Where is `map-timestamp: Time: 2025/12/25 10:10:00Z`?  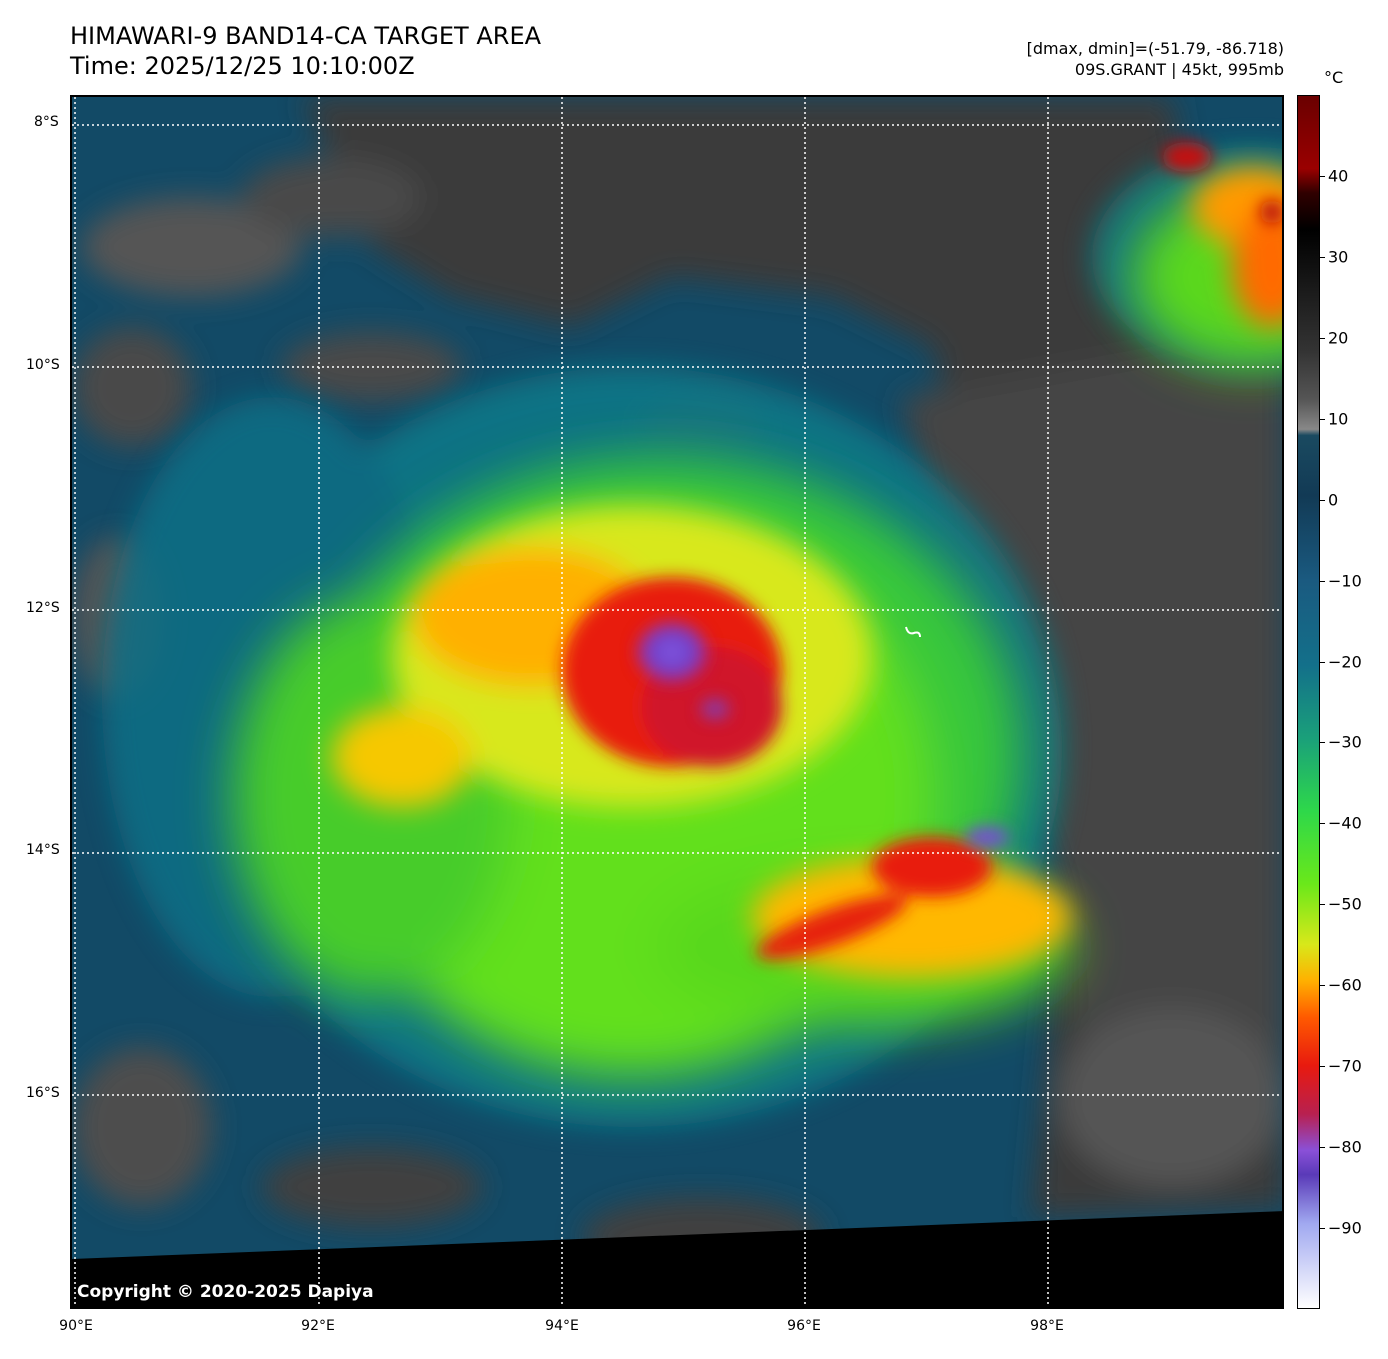
map-timestamp: Time: 2025/12/25 10:10:00Z is located at coordinates (242, 66).